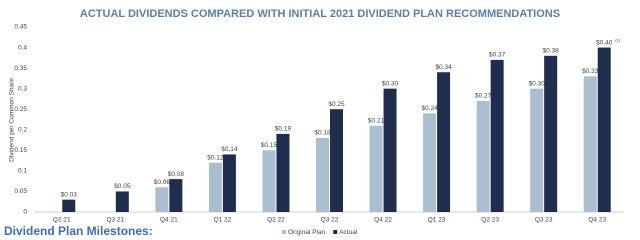  What do you see at coordinates (443, 67) in the screenshot?
I see `value-label: $0.34` at bounding box center [443, 67].